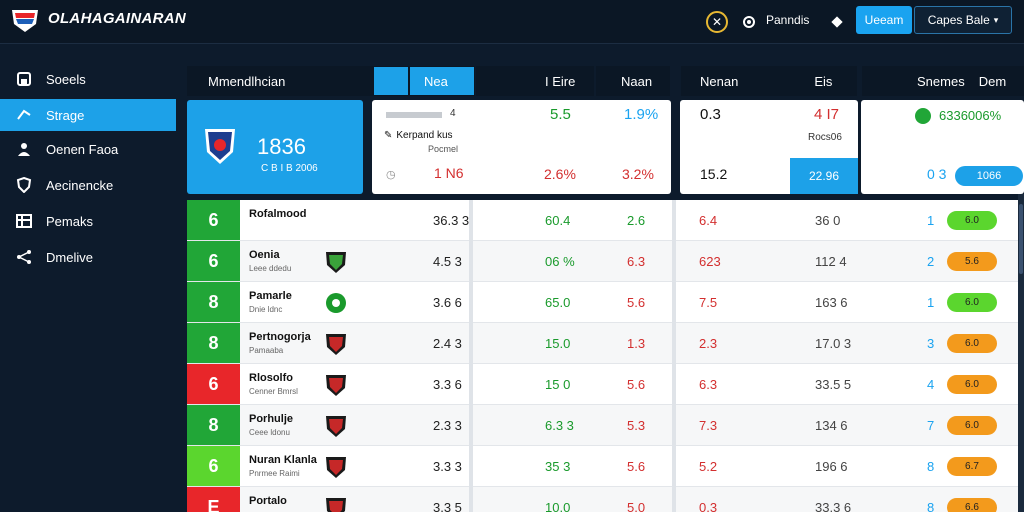  I want to click on sidebar-item-5: Dmelive, so click(88, 257).